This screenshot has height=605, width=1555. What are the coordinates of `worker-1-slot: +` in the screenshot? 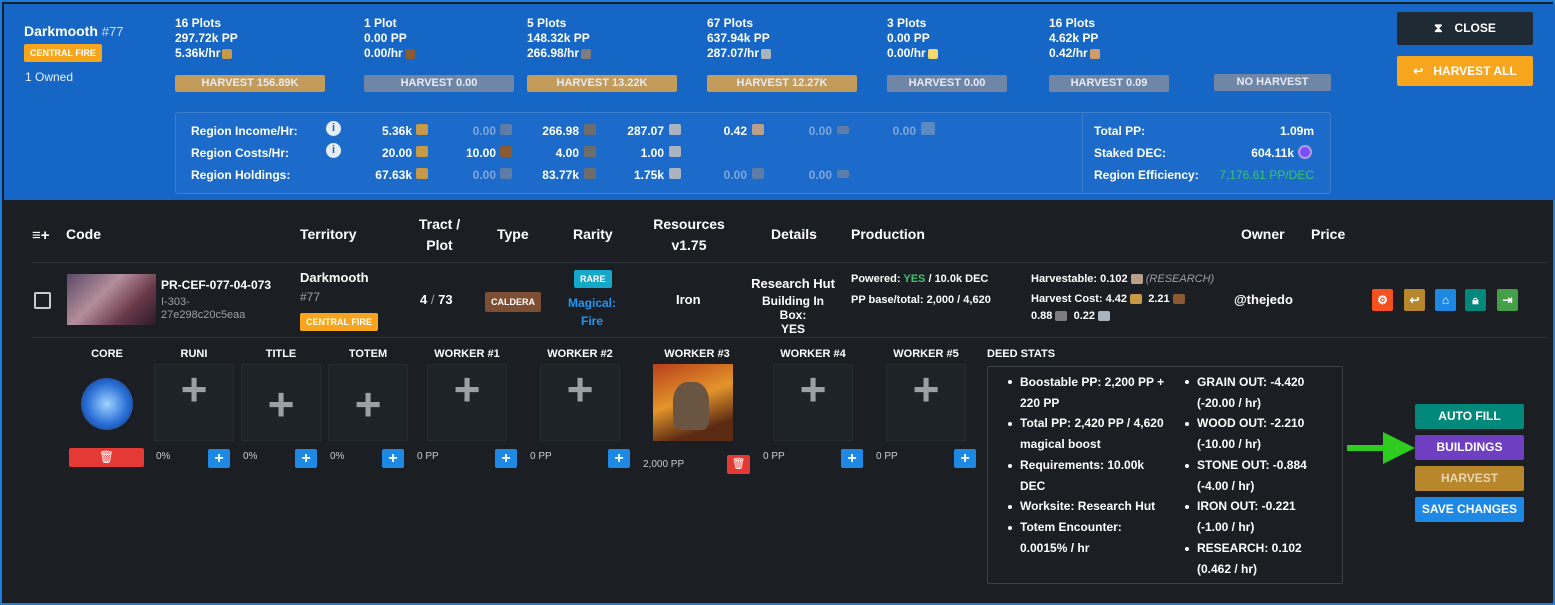 It's located at (467, 402).